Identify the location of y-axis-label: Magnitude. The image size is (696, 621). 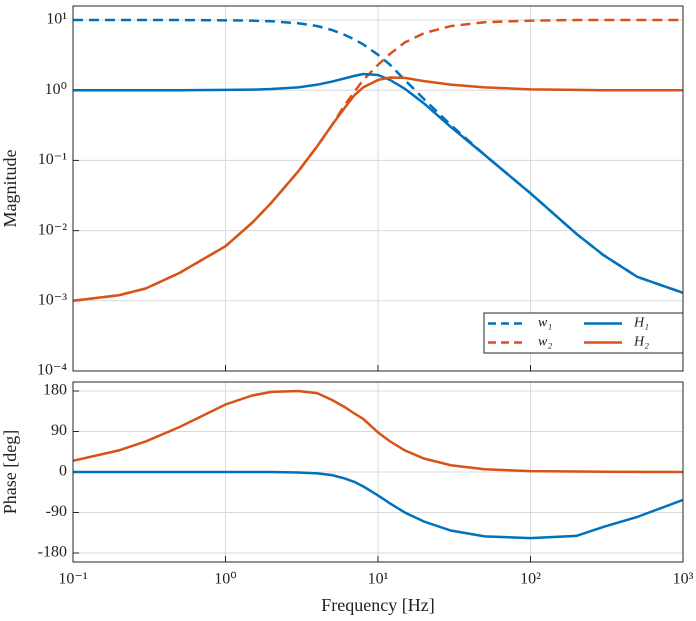
(10, 189).